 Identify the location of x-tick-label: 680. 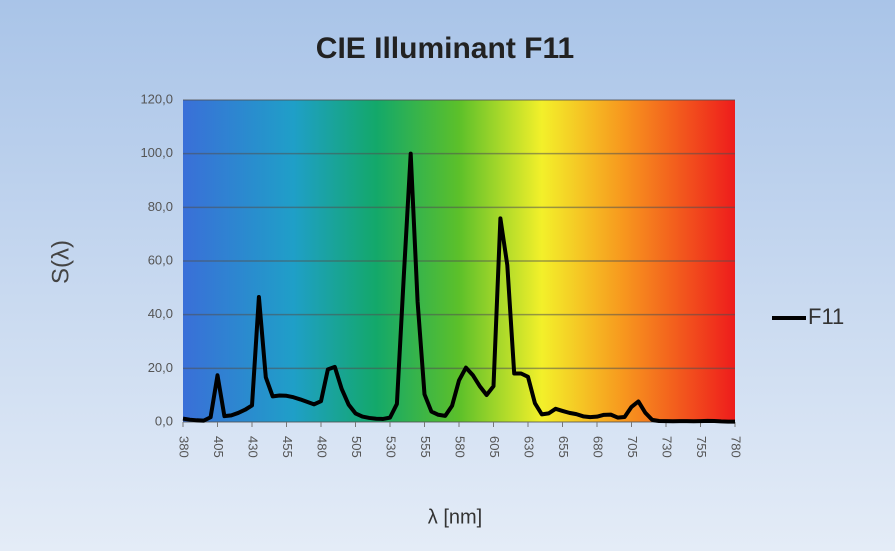
(598, 447).